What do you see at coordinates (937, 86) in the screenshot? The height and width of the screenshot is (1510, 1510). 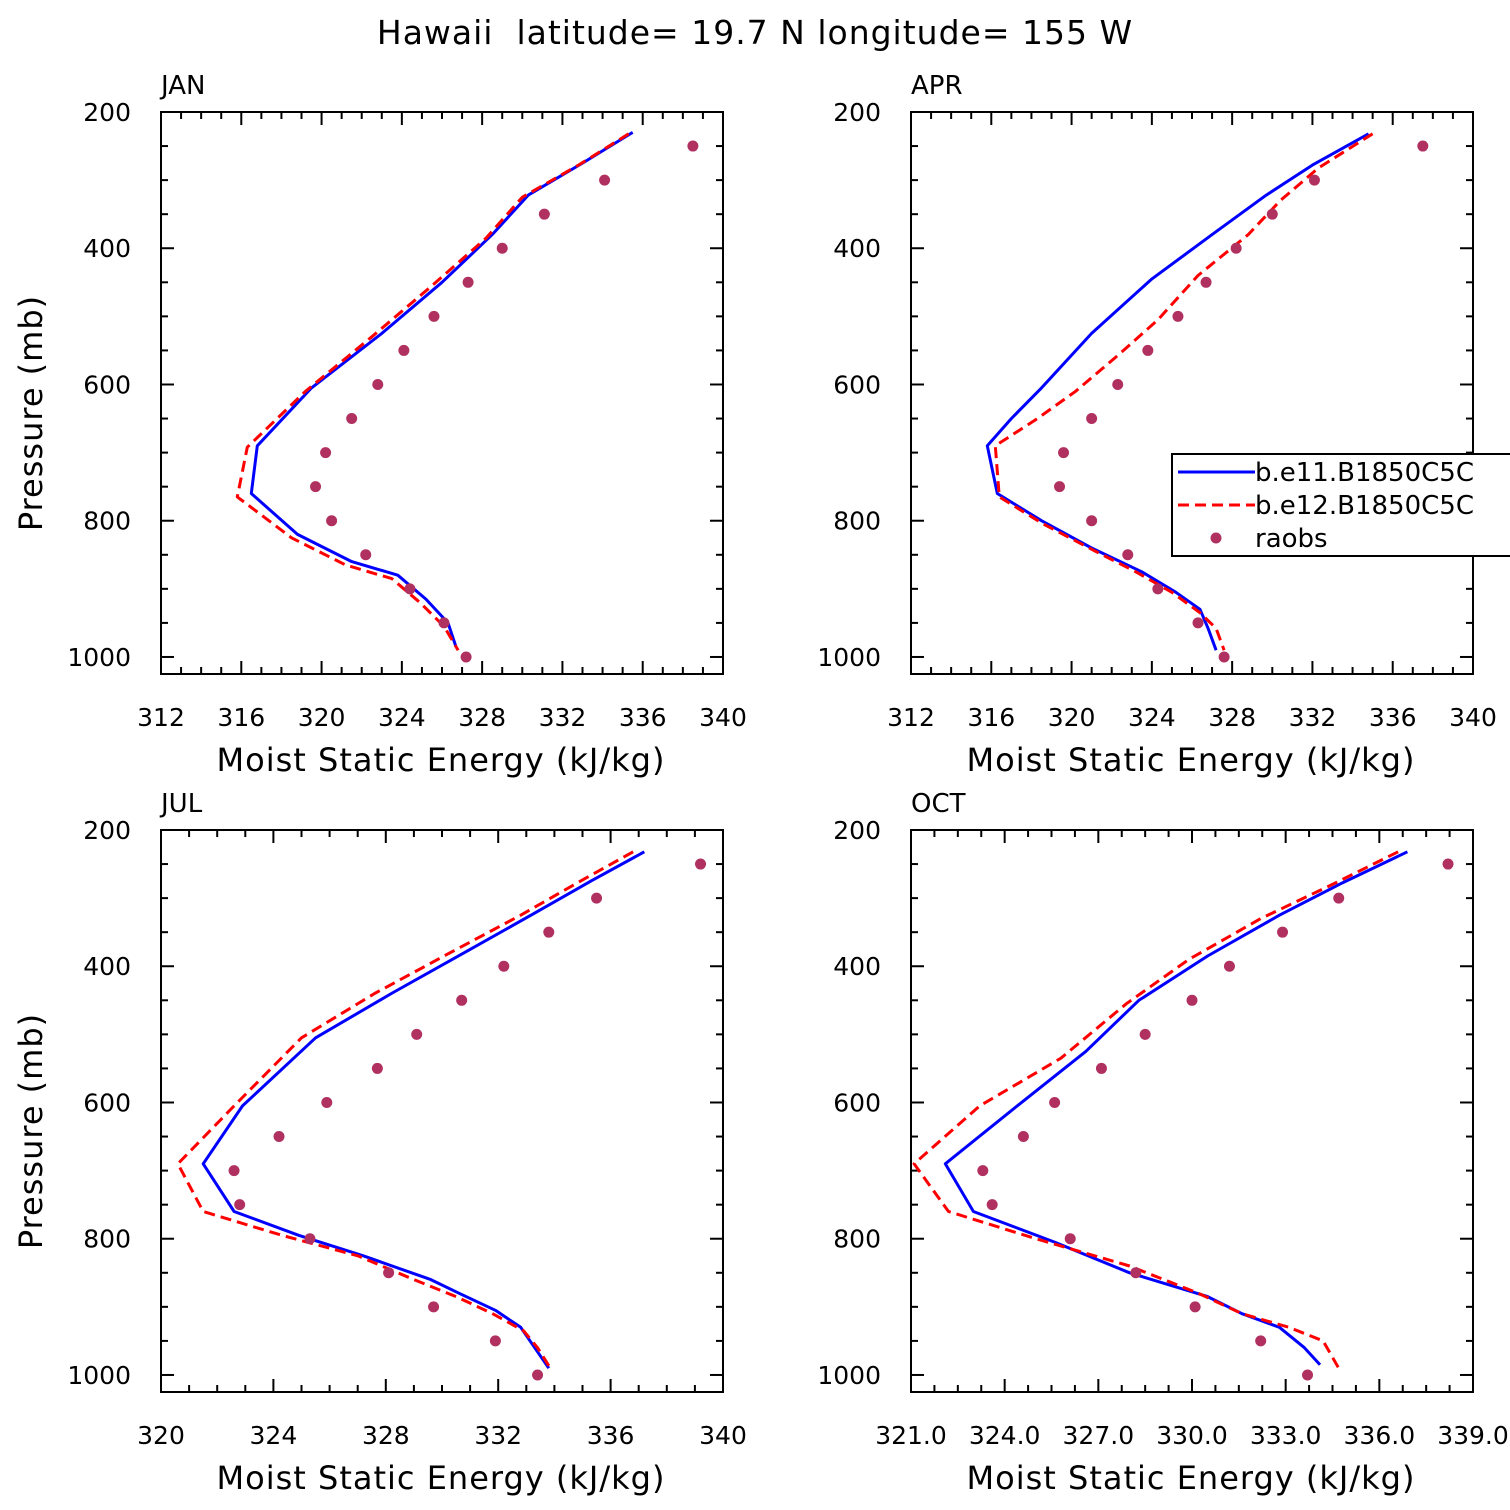 I see `panel-label: APR` at bounding box center [937, 86].